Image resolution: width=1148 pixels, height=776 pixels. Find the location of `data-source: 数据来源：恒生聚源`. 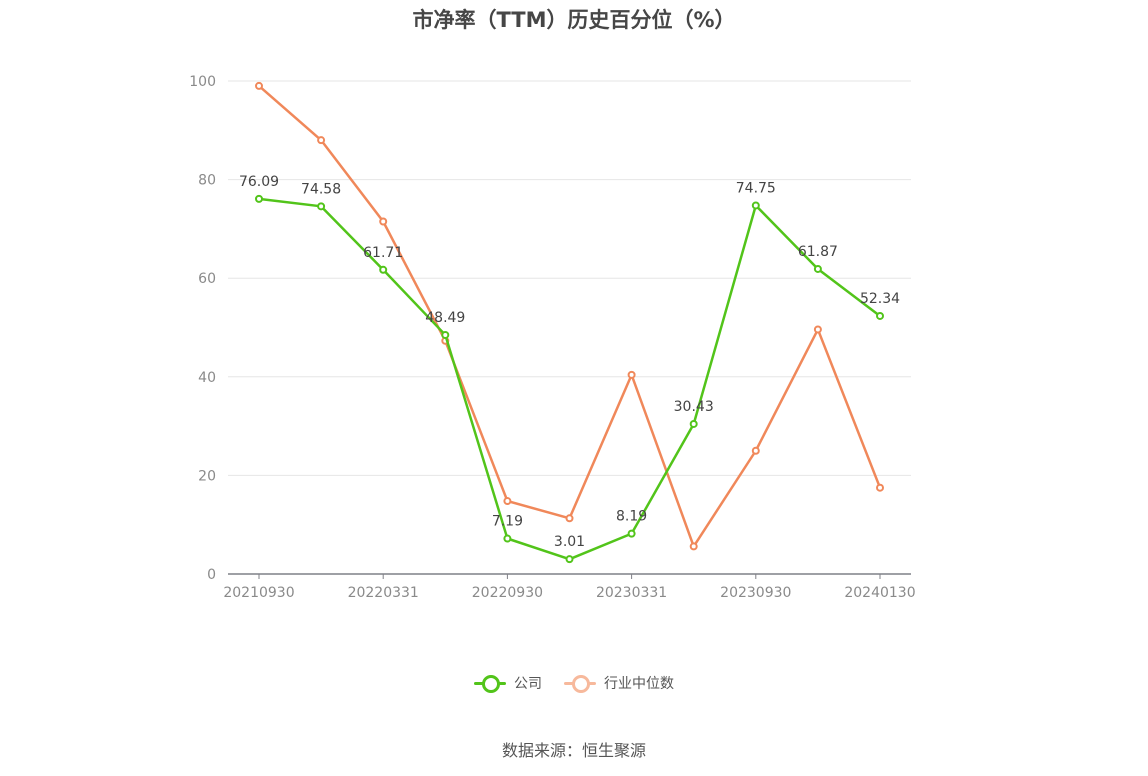

data-source: 数据来源：恒生聚源 is located at coordinates (573, 750).